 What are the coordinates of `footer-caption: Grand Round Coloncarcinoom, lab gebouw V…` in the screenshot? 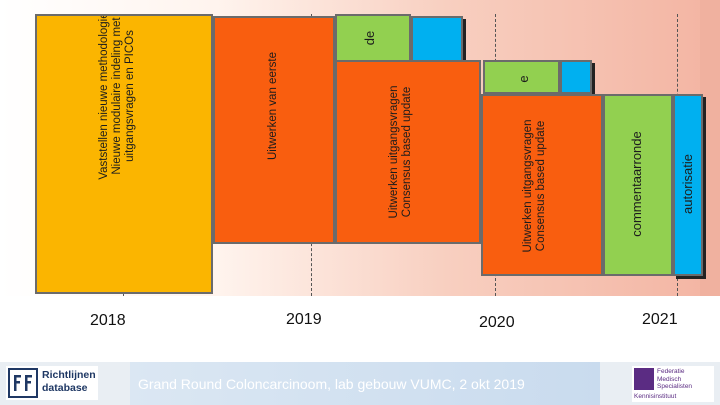 It's located at (331, 384).